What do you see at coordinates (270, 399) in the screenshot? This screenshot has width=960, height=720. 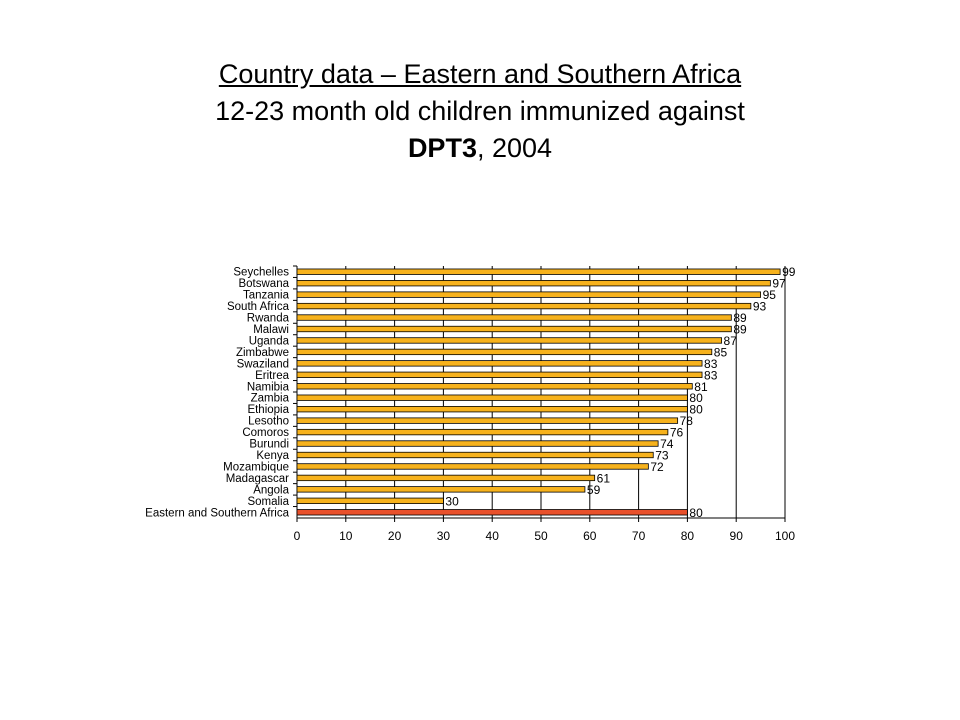 I see `category-label: Zambia` at bounding box center [270, 399].